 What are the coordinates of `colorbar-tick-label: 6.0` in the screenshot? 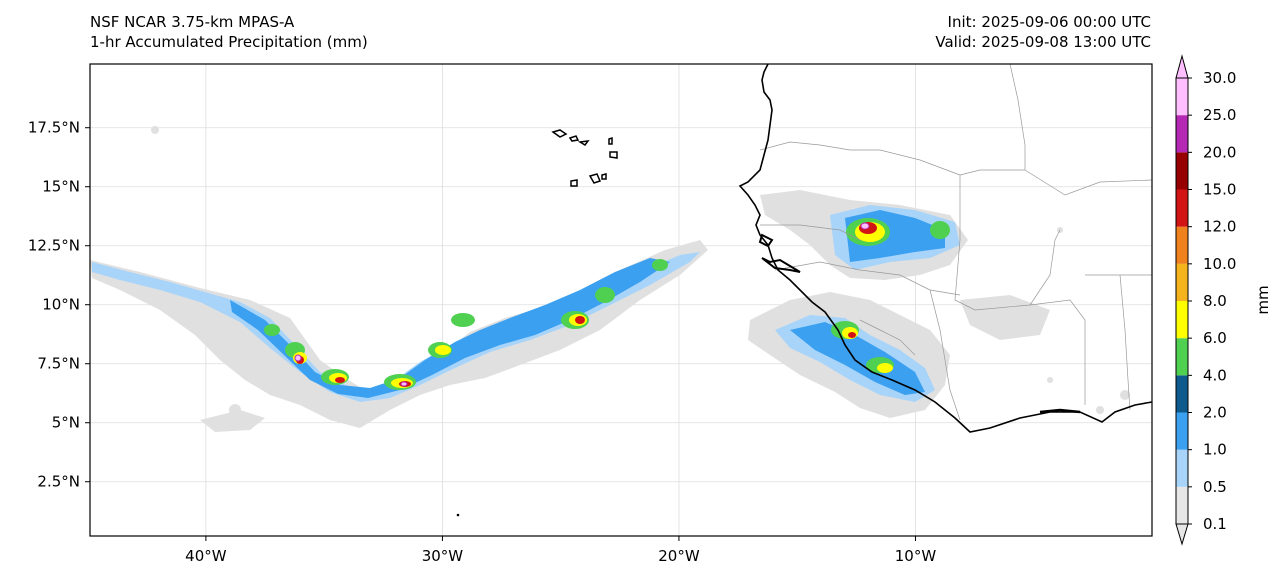 It's located at (1215, 338).